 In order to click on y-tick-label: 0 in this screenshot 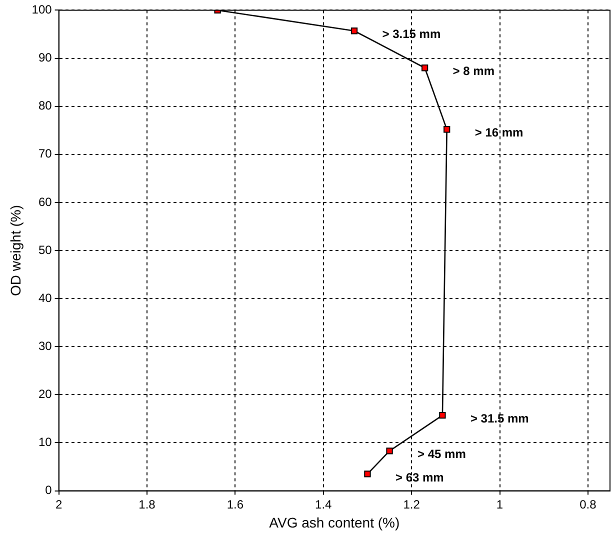, I will do `click(48, 490)`.